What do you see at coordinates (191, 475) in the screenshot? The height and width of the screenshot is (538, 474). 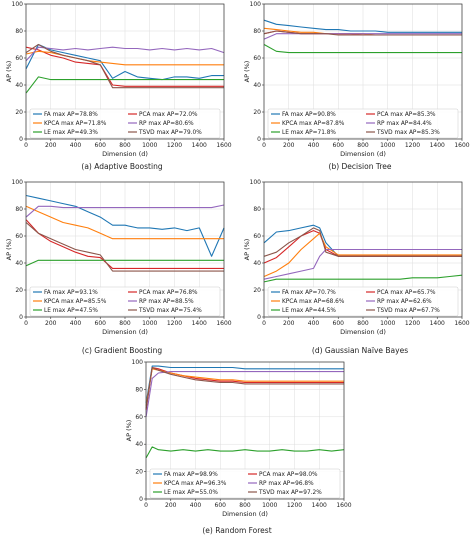 I see `legend-label: FA max AP=98.9%` at bounding box center [191, 475].